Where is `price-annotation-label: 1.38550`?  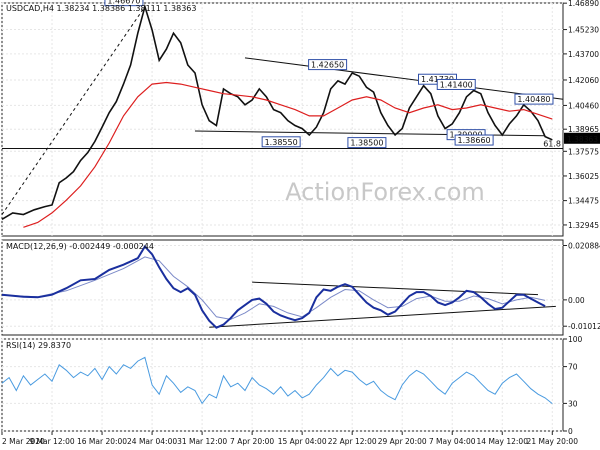
price-annotation-label: 1.38550 is located at coordinates (281, 142).